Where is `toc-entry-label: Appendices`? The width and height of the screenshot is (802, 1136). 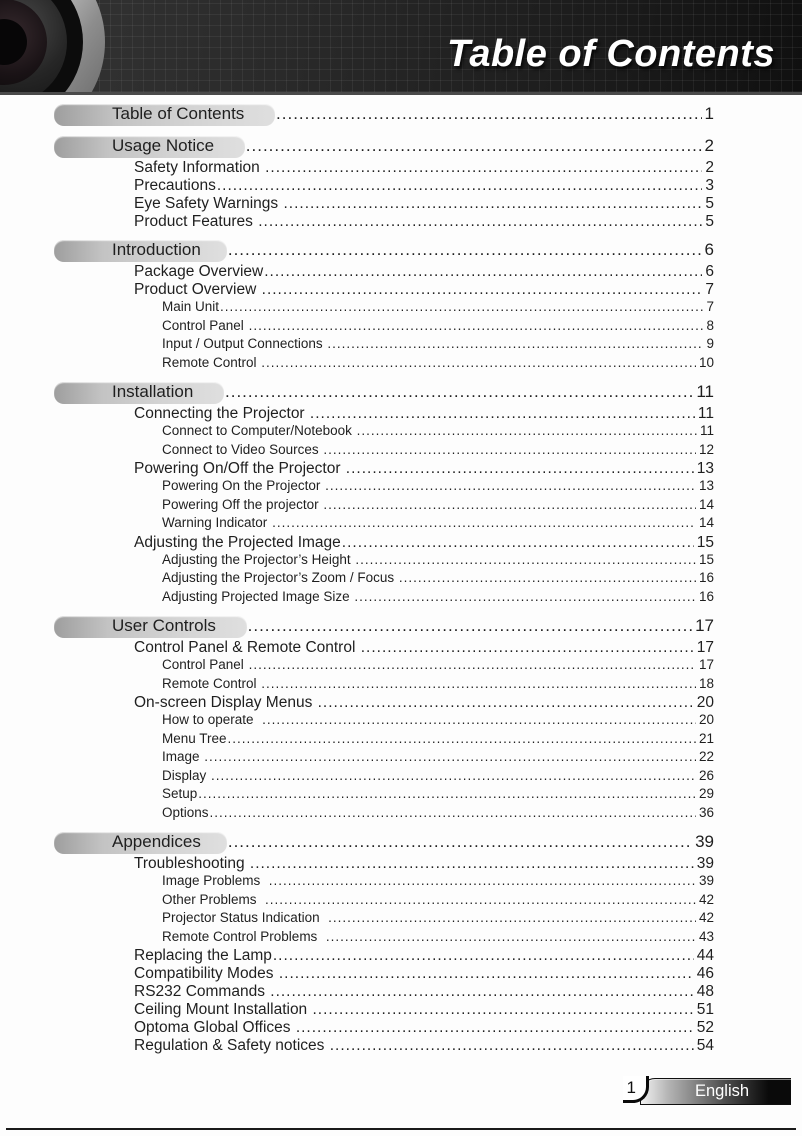 toc-entry-label: Appendices is located at coordinates (156, 841).